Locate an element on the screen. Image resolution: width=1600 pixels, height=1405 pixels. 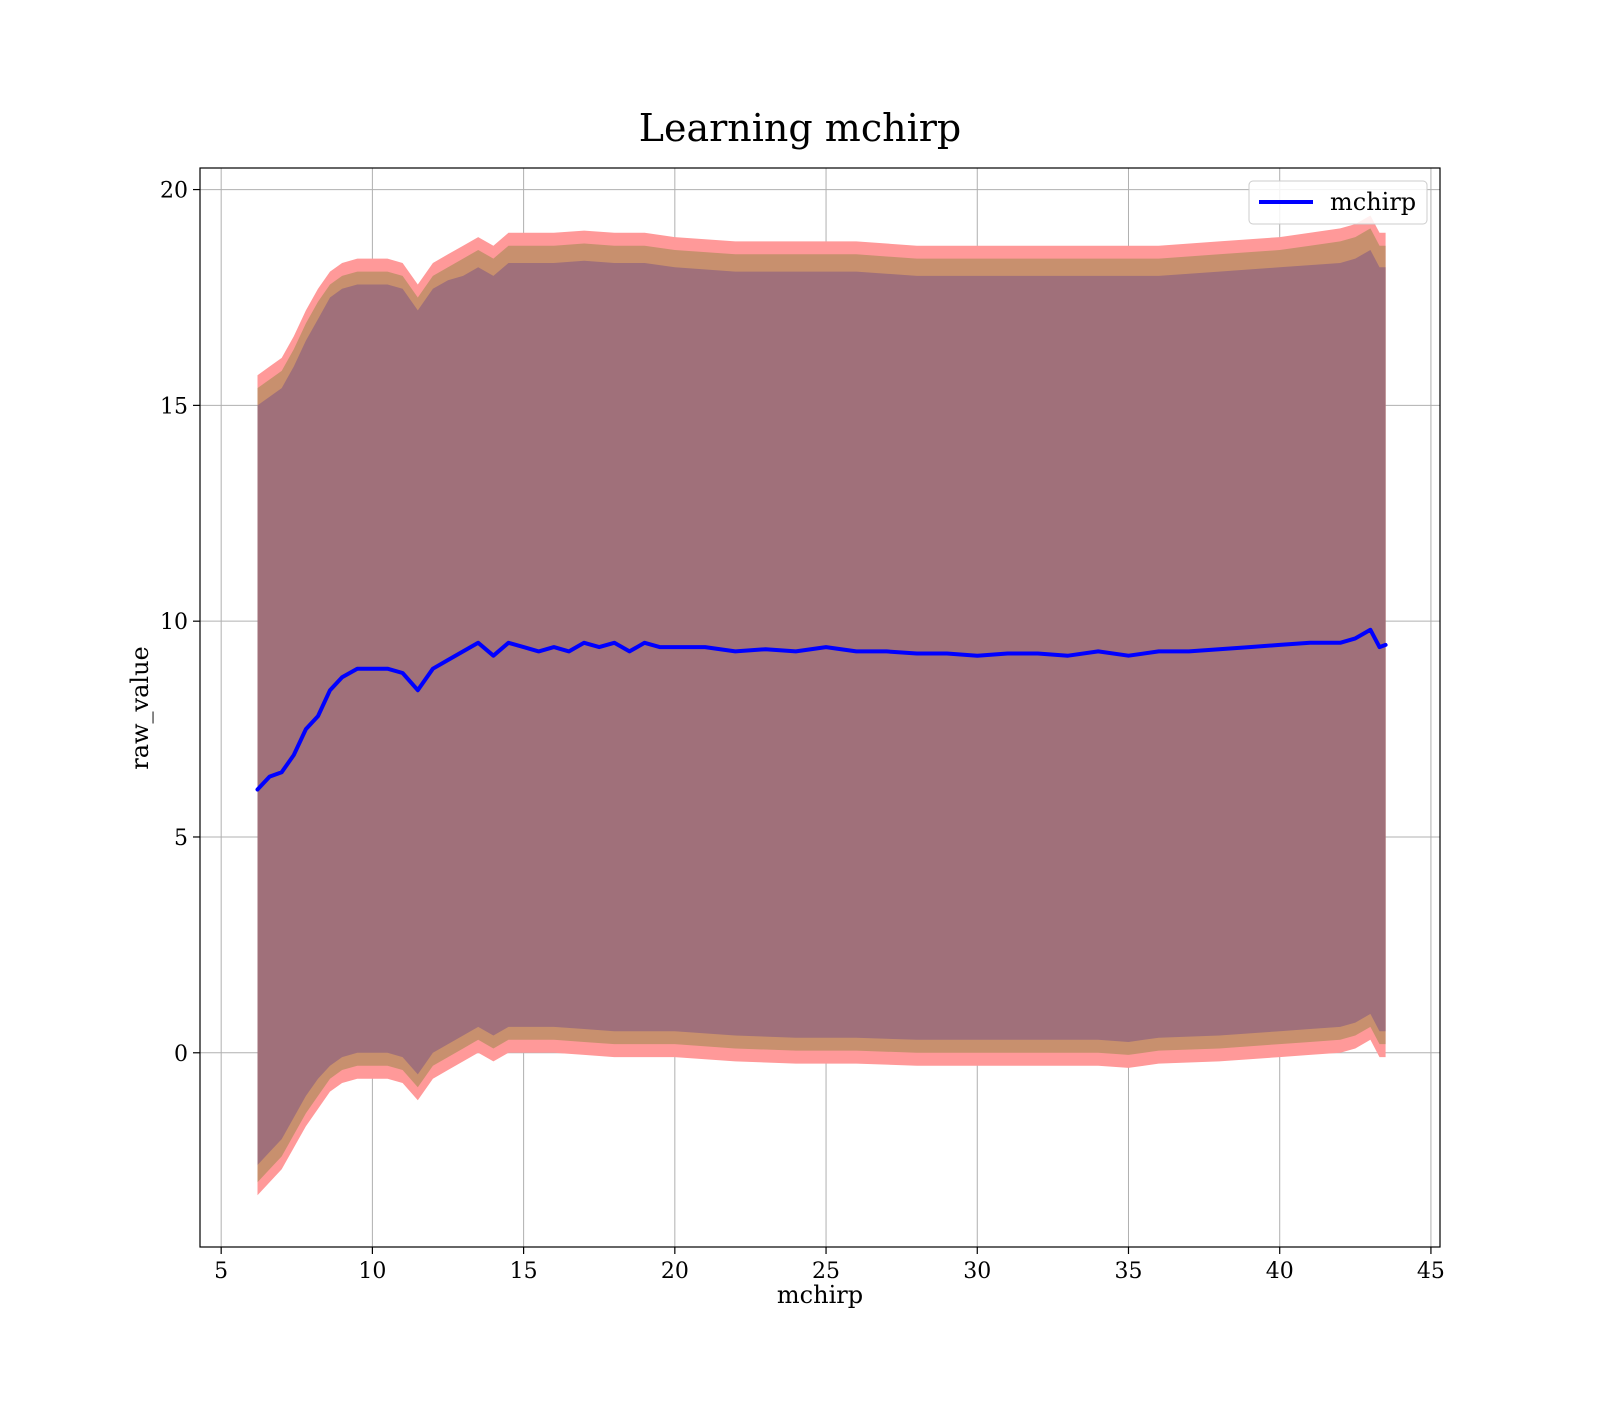
legend: mchirp is located at coordinates (1338, 202).